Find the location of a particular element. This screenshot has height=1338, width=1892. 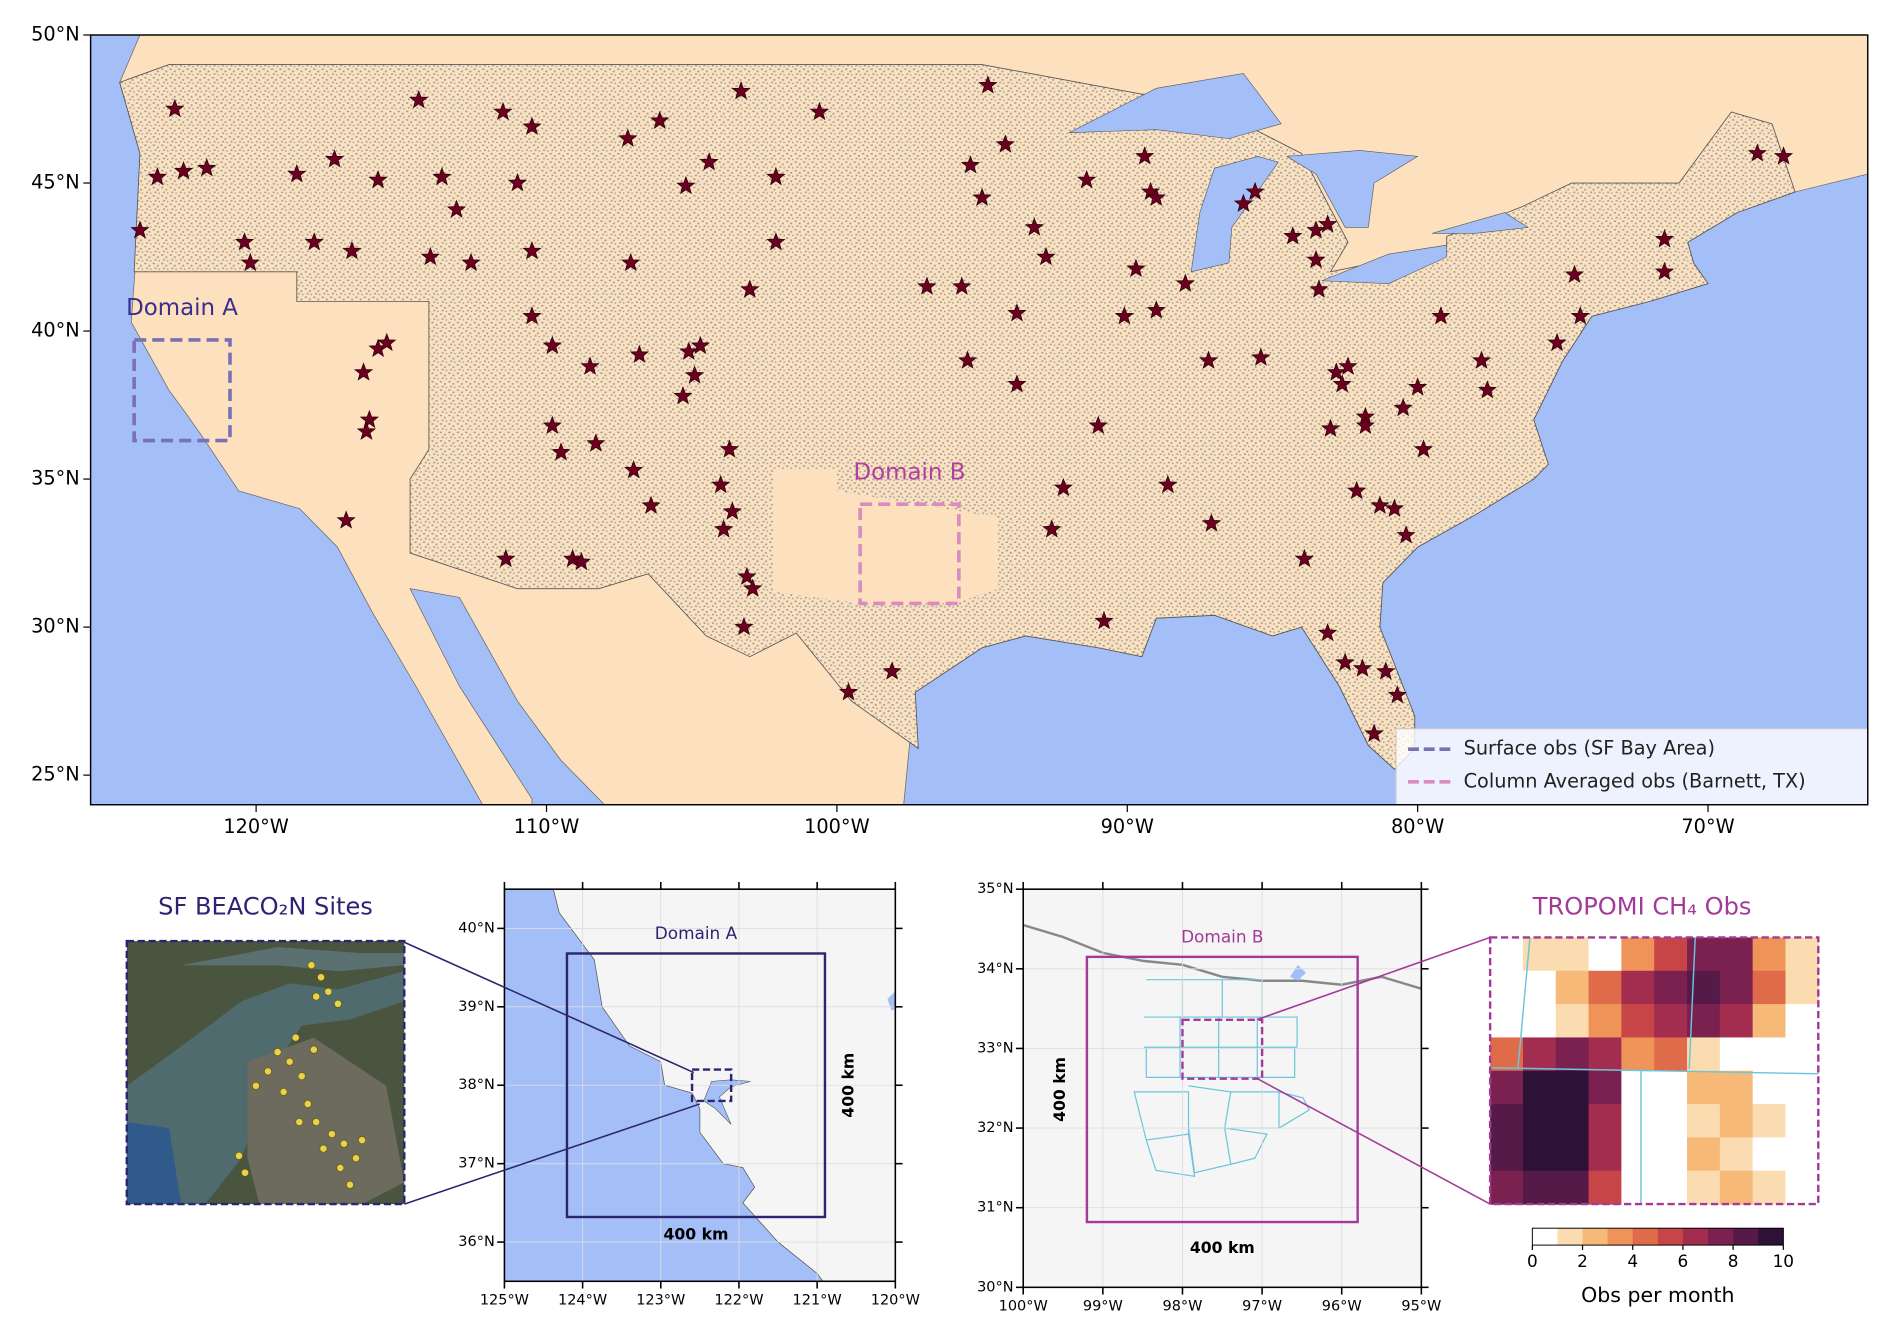

y-tick-label: 37°N is located at coordinates (476, 1164).